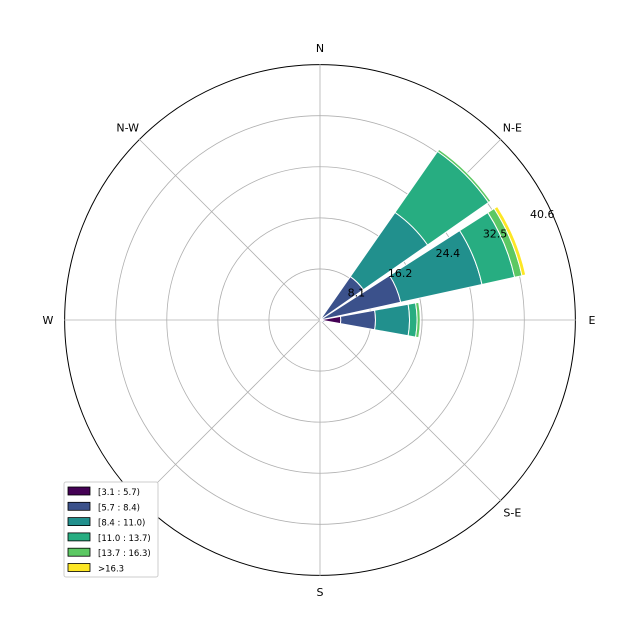  I want to click on direction-label: S-E, so click(512, 512).